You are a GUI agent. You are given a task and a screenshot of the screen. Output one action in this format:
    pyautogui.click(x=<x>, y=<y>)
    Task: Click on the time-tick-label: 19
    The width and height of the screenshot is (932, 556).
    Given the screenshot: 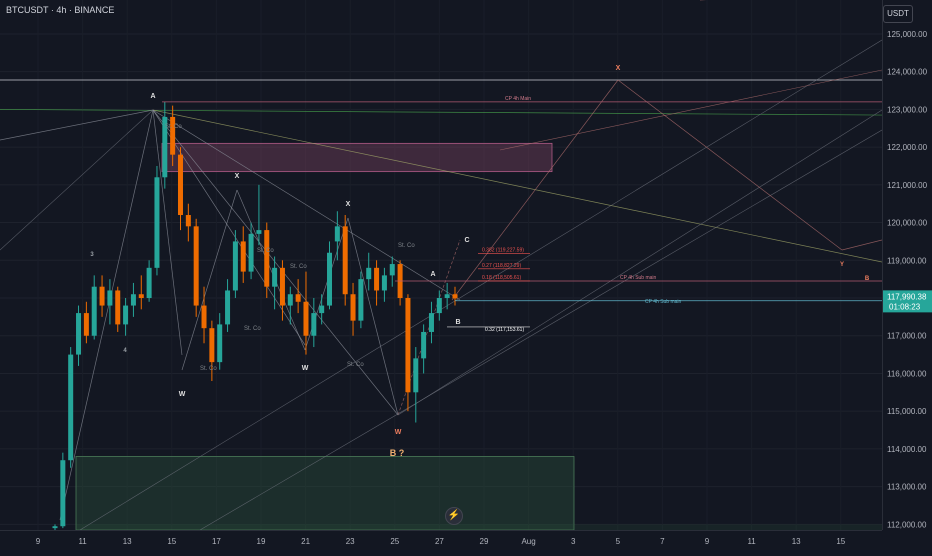 What is the action you would take?
    pyautogui.click(x=261, y=541)
    